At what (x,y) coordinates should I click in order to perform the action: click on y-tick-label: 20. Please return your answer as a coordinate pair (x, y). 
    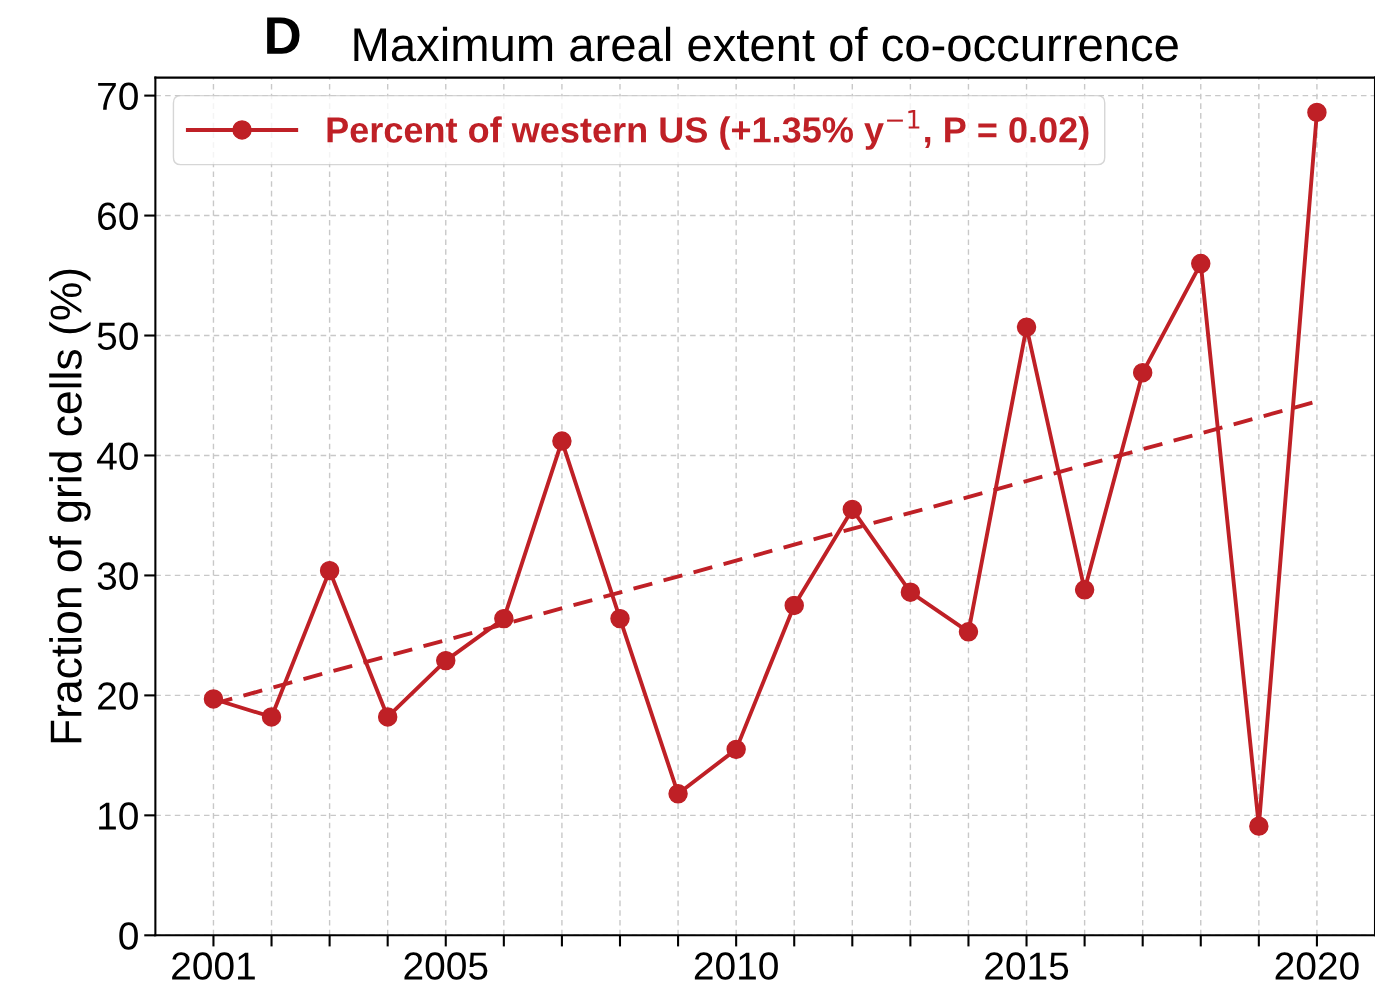
    Looking at the image, I should click on (118, 696).